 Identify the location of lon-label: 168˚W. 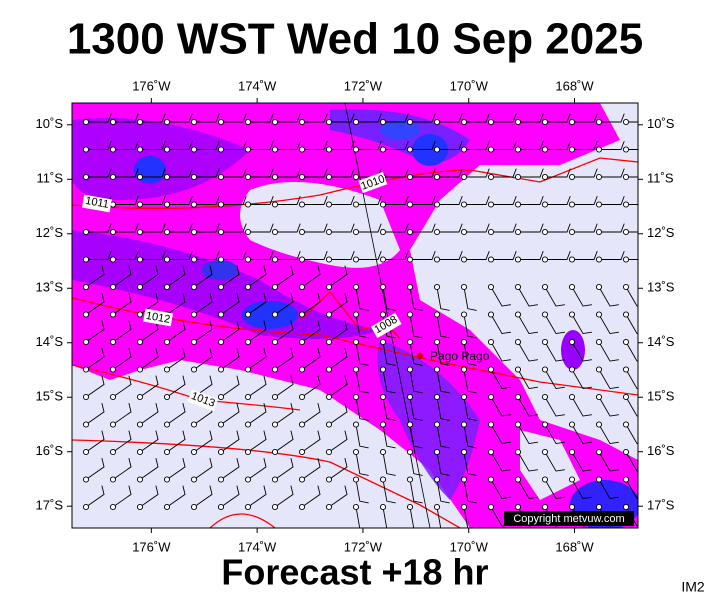
(574, 85).